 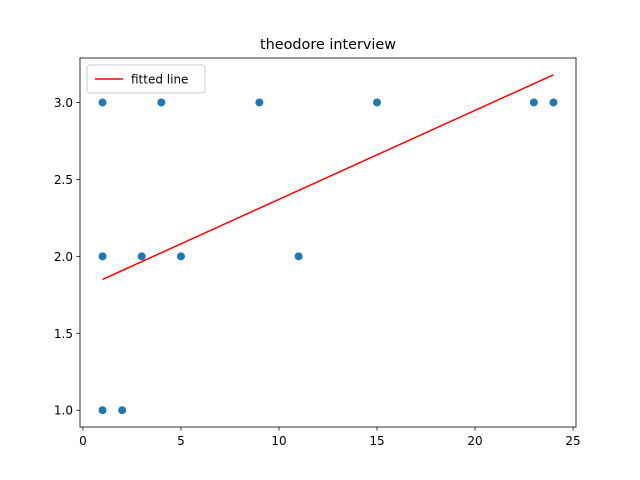 What do you see at coordinates (63, 257) in the screenshot?
I see `y-tick-label: 2.0` at bounding box center [63, 257].